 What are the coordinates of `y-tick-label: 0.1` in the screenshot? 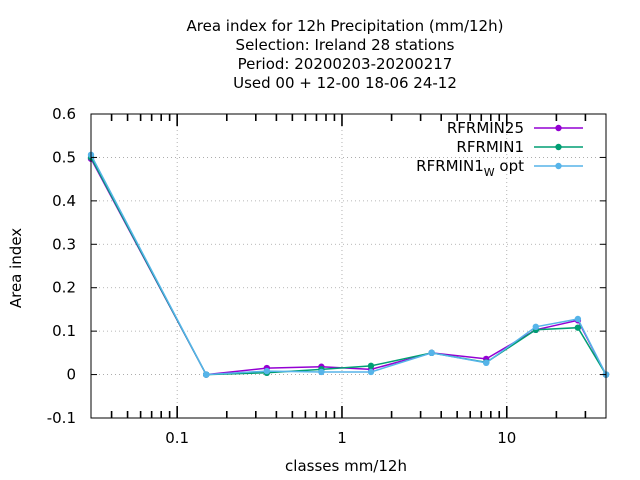 It's located at (64, 331).